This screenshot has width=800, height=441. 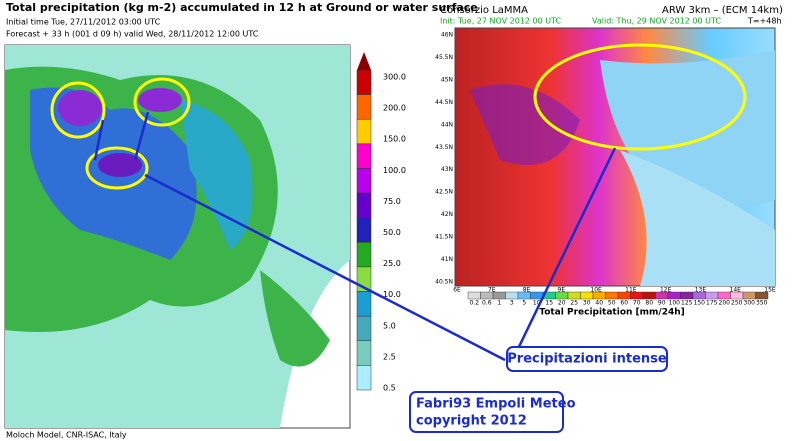 I want to click on colorbar-label: 150, so click(x=700, y=303).